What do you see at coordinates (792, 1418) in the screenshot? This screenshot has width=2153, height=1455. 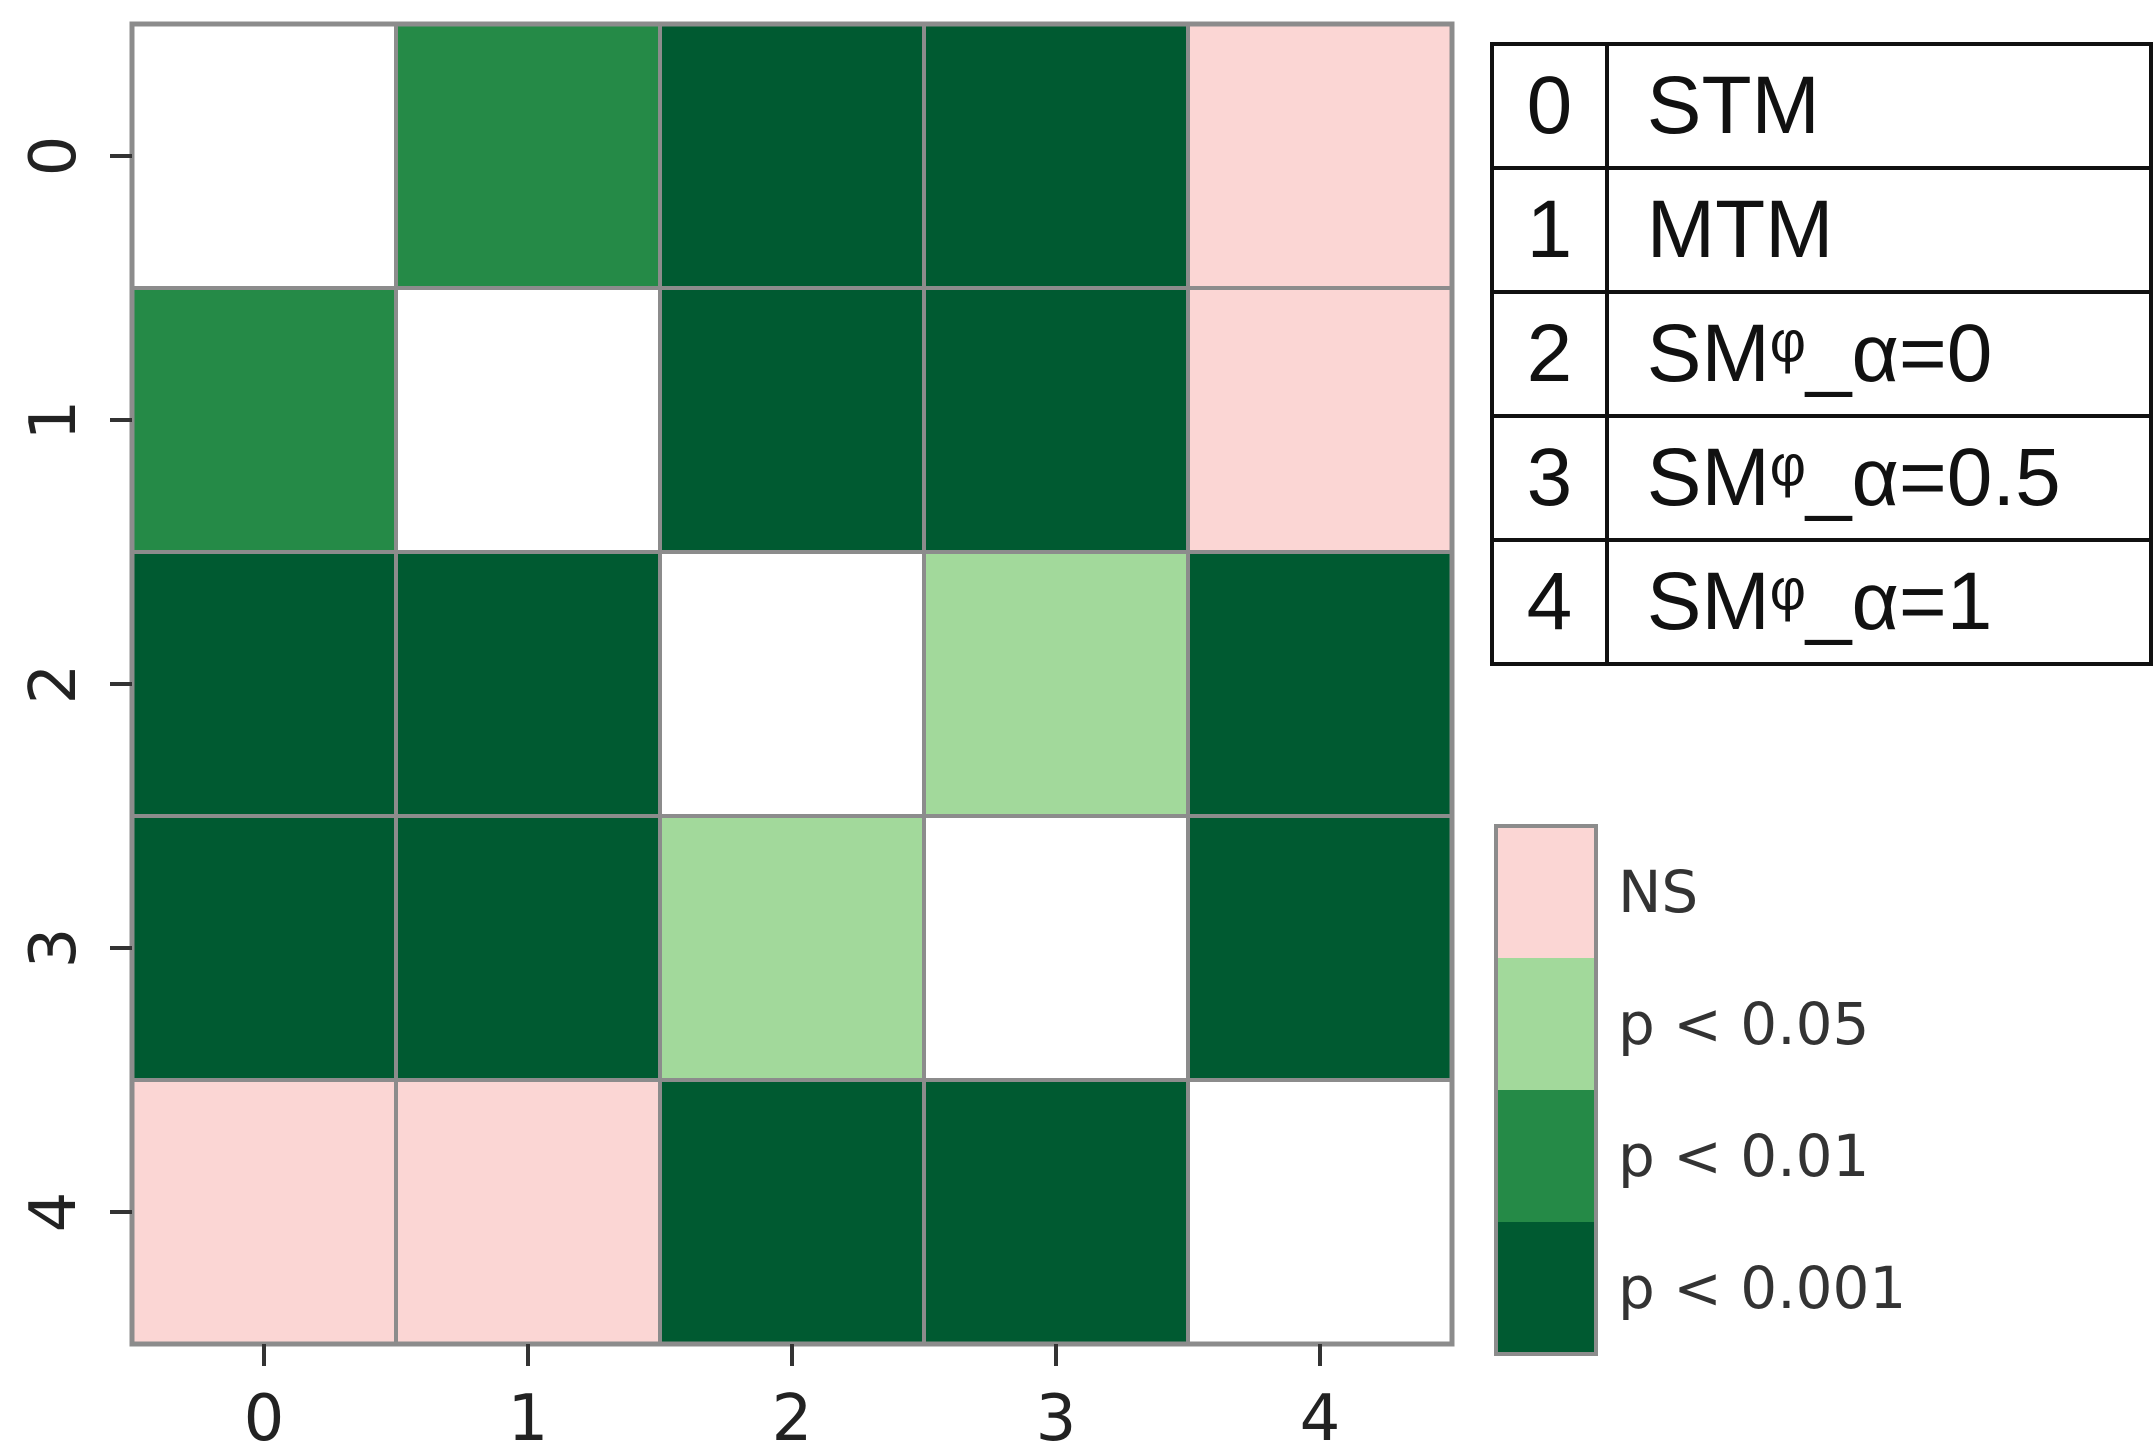 I see `x-tick-label-2: 2` at bounding box center [792, 1418].